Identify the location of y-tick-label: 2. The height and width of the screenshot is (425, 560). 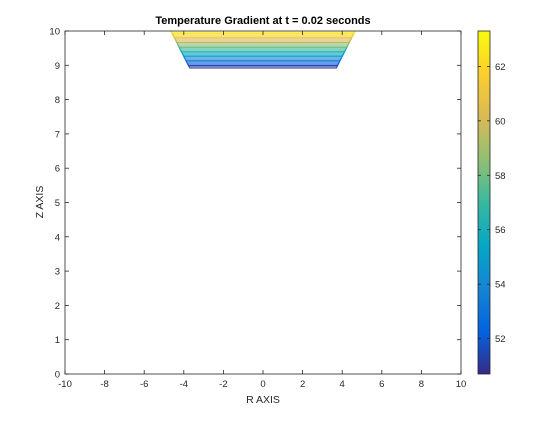
(57, 306).